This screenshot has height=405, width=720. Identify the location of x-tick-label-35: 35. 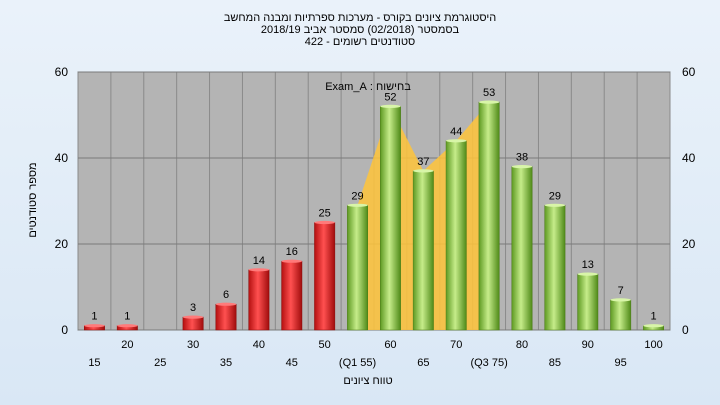
(226, 363).